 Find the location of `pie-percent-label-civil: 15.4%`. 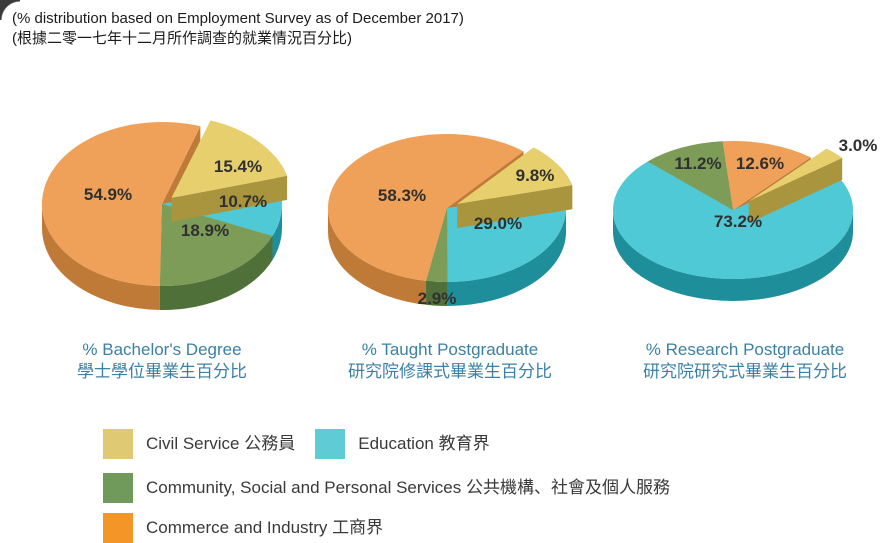

pie-percent-label-civil: 15.4% is located at coordinates (238, 166).